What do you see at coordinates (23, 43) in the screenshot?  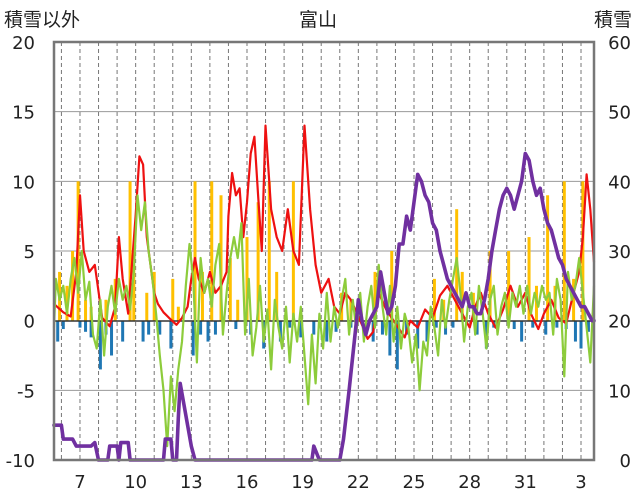 I see `left-tick-label: 20` at bounding box center [23, 43].